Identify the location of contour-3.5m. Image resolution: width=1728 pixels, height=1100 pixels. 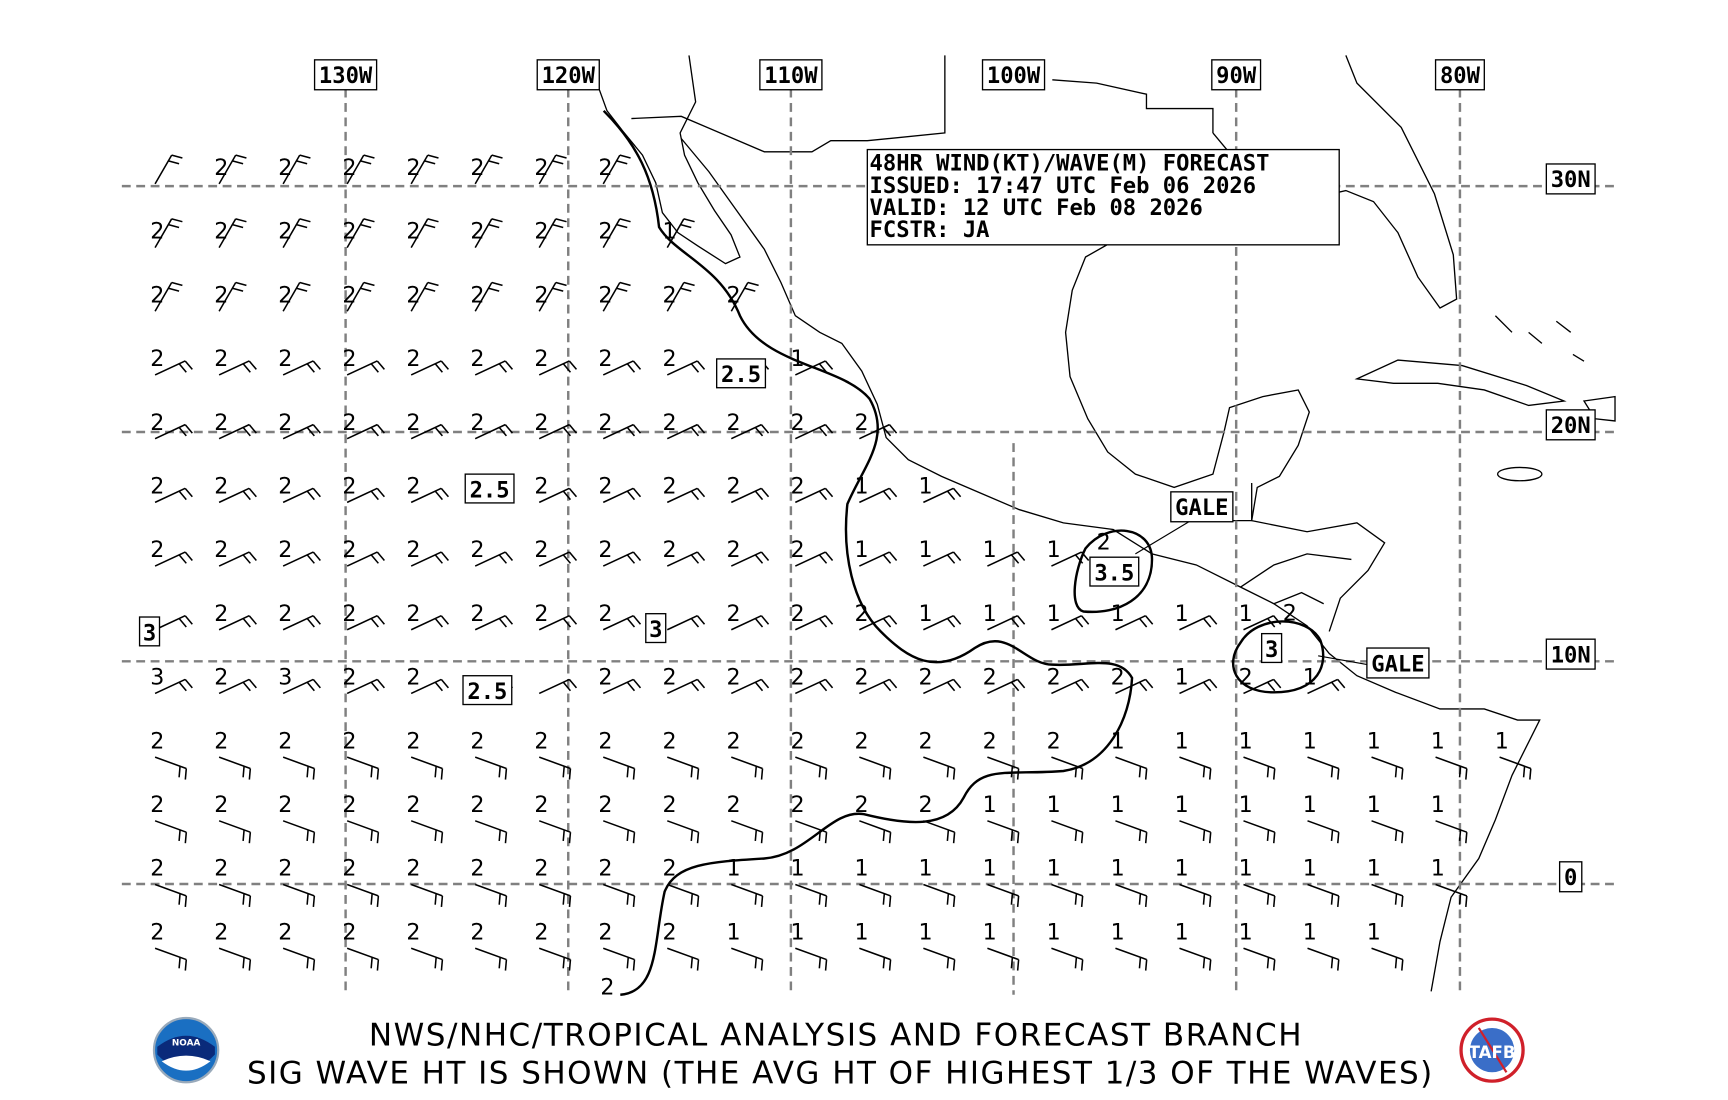
(1113, 571).